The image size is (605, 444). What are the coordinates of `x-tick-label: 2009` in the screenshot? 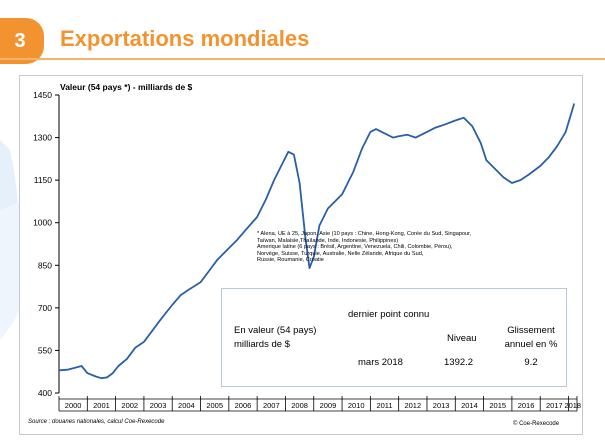 It's located at (328, 405).